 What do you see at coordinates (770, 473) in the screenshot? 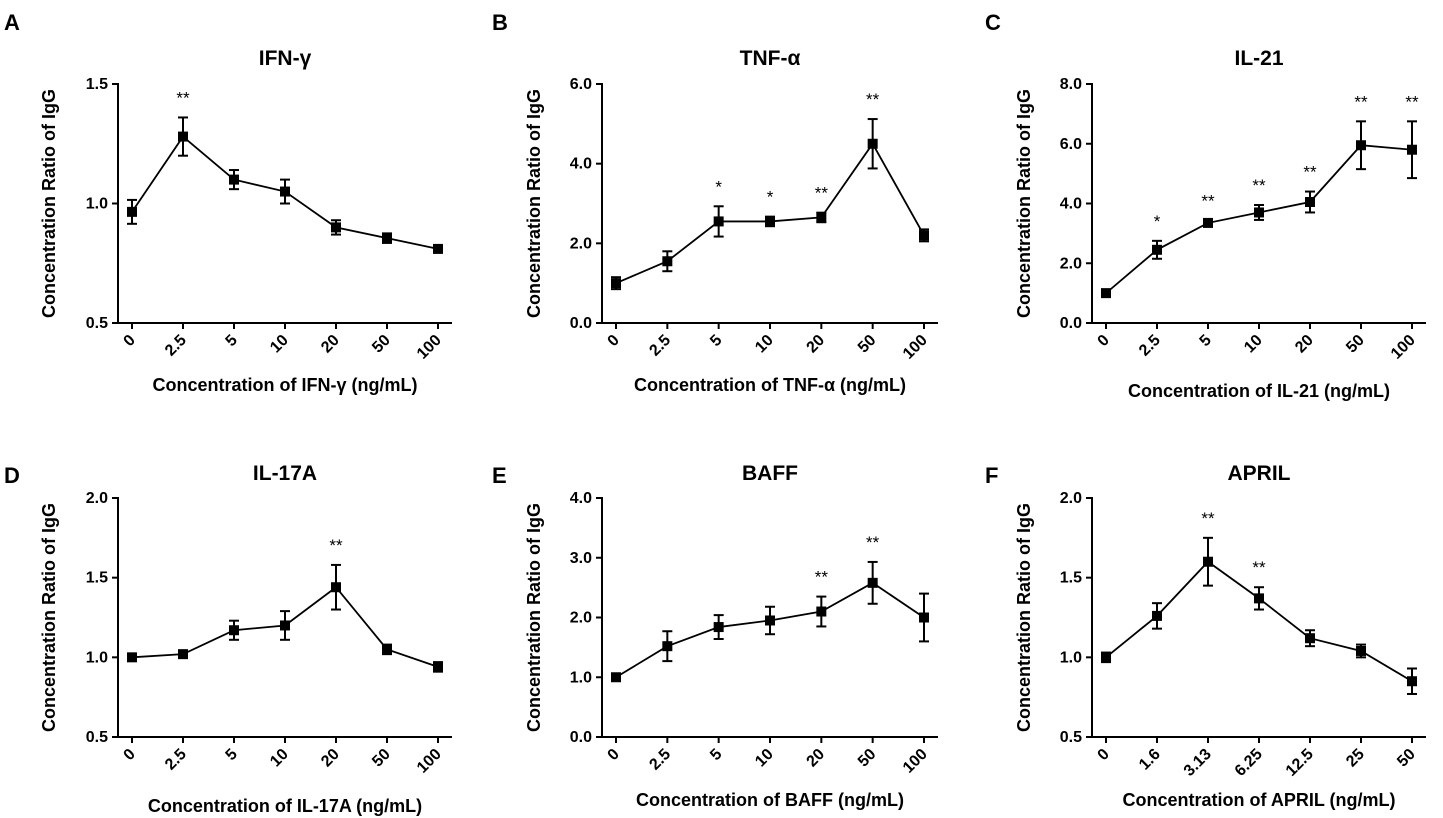
I see `chart-title: BAFF` at bounding box center [770, 473].